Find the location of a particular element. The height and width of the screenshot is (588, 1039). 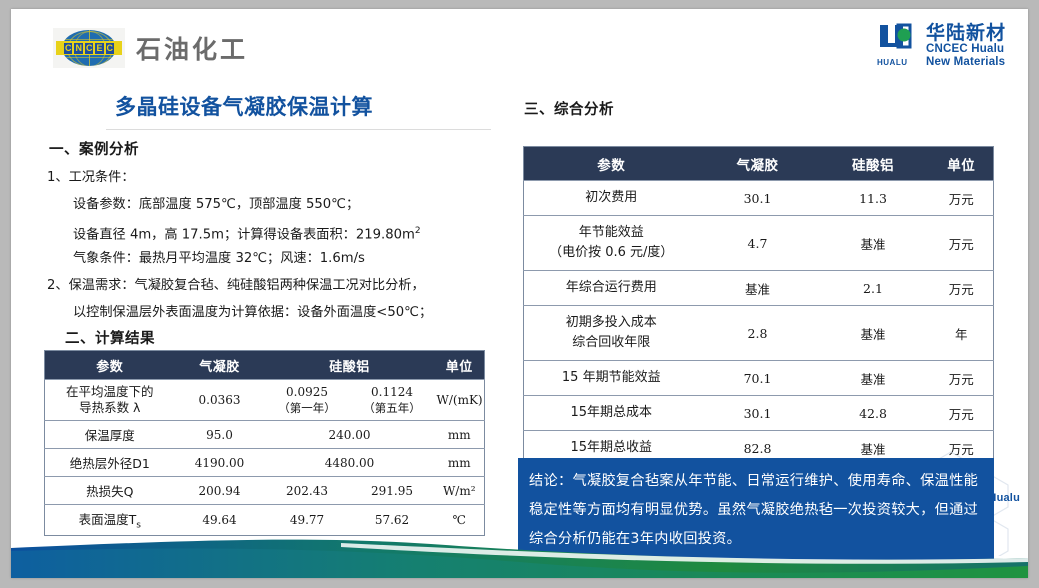

cell-alu-year5: 291.95 is located at coordinates (392, 490).